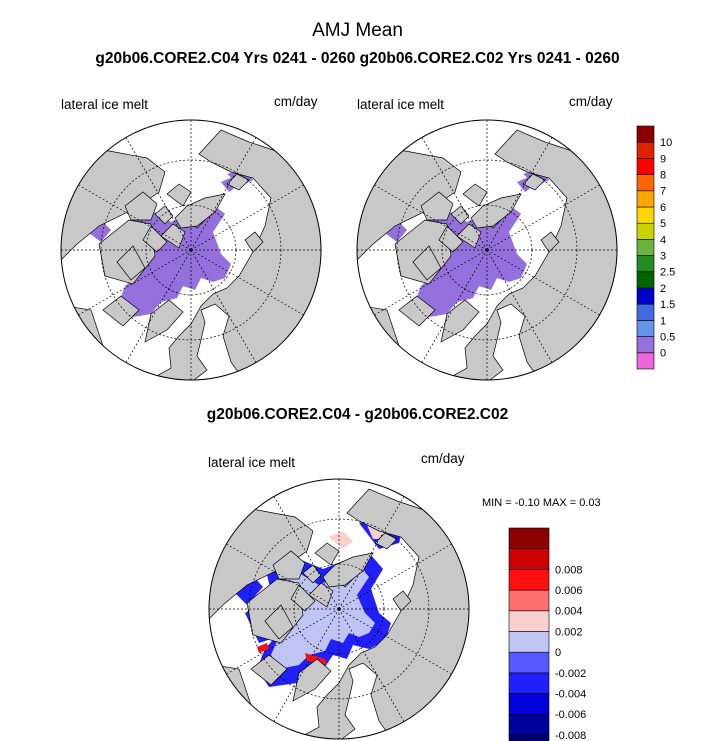 The width and height of the screenshot is (715, 741). What do you see at coordinates (559, 503) in the screenshot?
I see `max-label: MAX =` at bounding box center [559, 503].